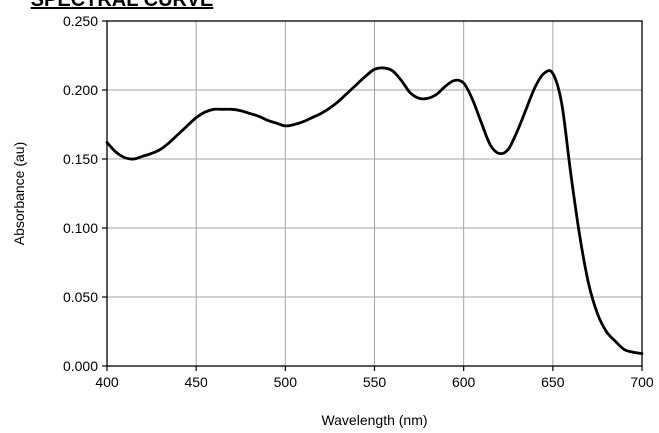 This screenshot has height=433, width=659. I want to click on y-tick-label: 0.250, so click(80, 21).